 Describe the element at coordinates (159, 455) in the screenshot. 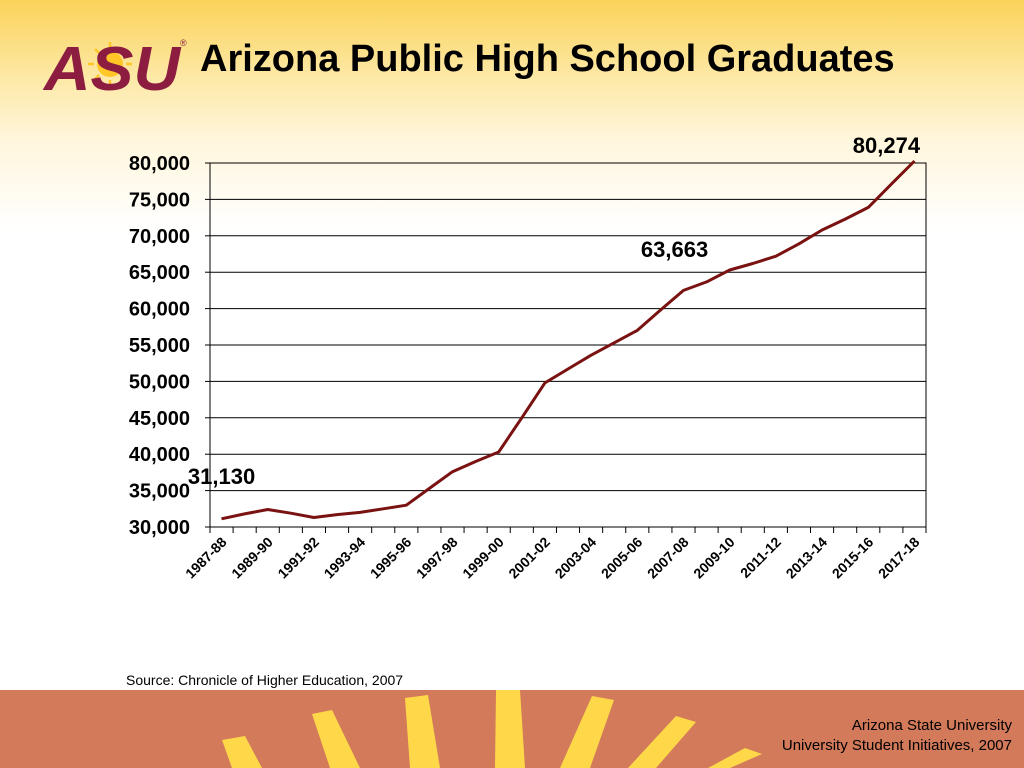

I see `y-tick-label: 40,000` at that location.